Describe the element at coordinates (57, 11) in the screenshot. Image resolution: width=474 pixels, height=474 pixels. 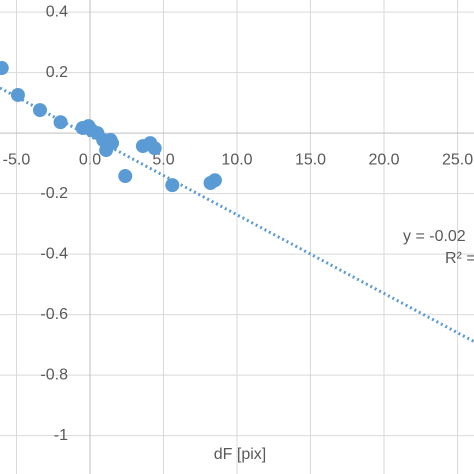
I see `y-tick-label: 0.4` at that location.